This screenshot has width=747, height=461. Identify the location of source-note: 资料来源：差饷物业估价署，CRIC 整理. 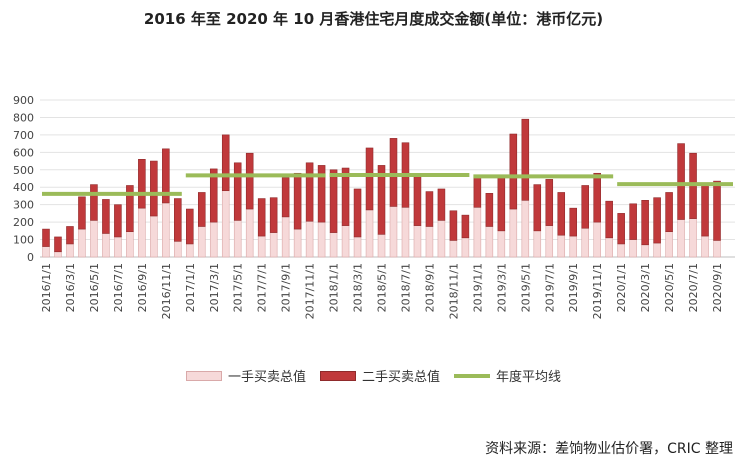
(609, 449).